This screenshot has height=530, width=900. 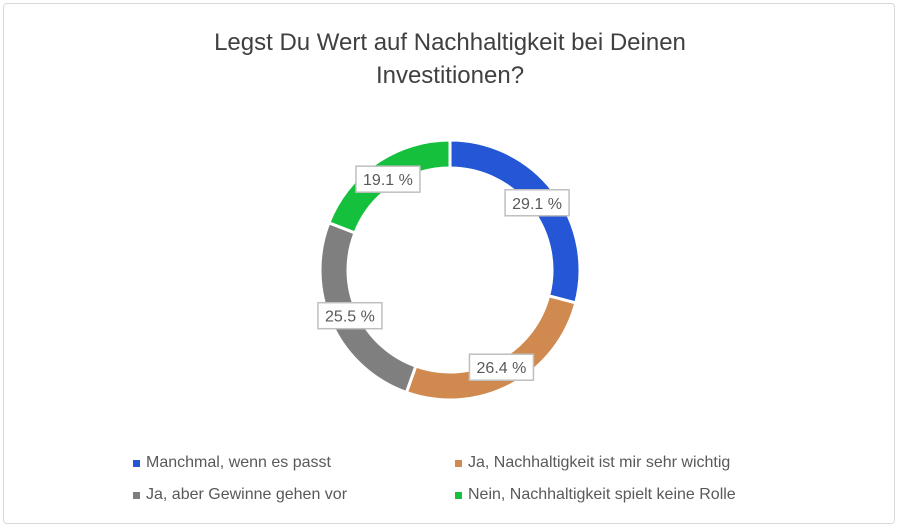 I want to click on legend-item-4: Nein, Nachhaltigkeit spielt keine Rolle, so click(x=595, y=495).